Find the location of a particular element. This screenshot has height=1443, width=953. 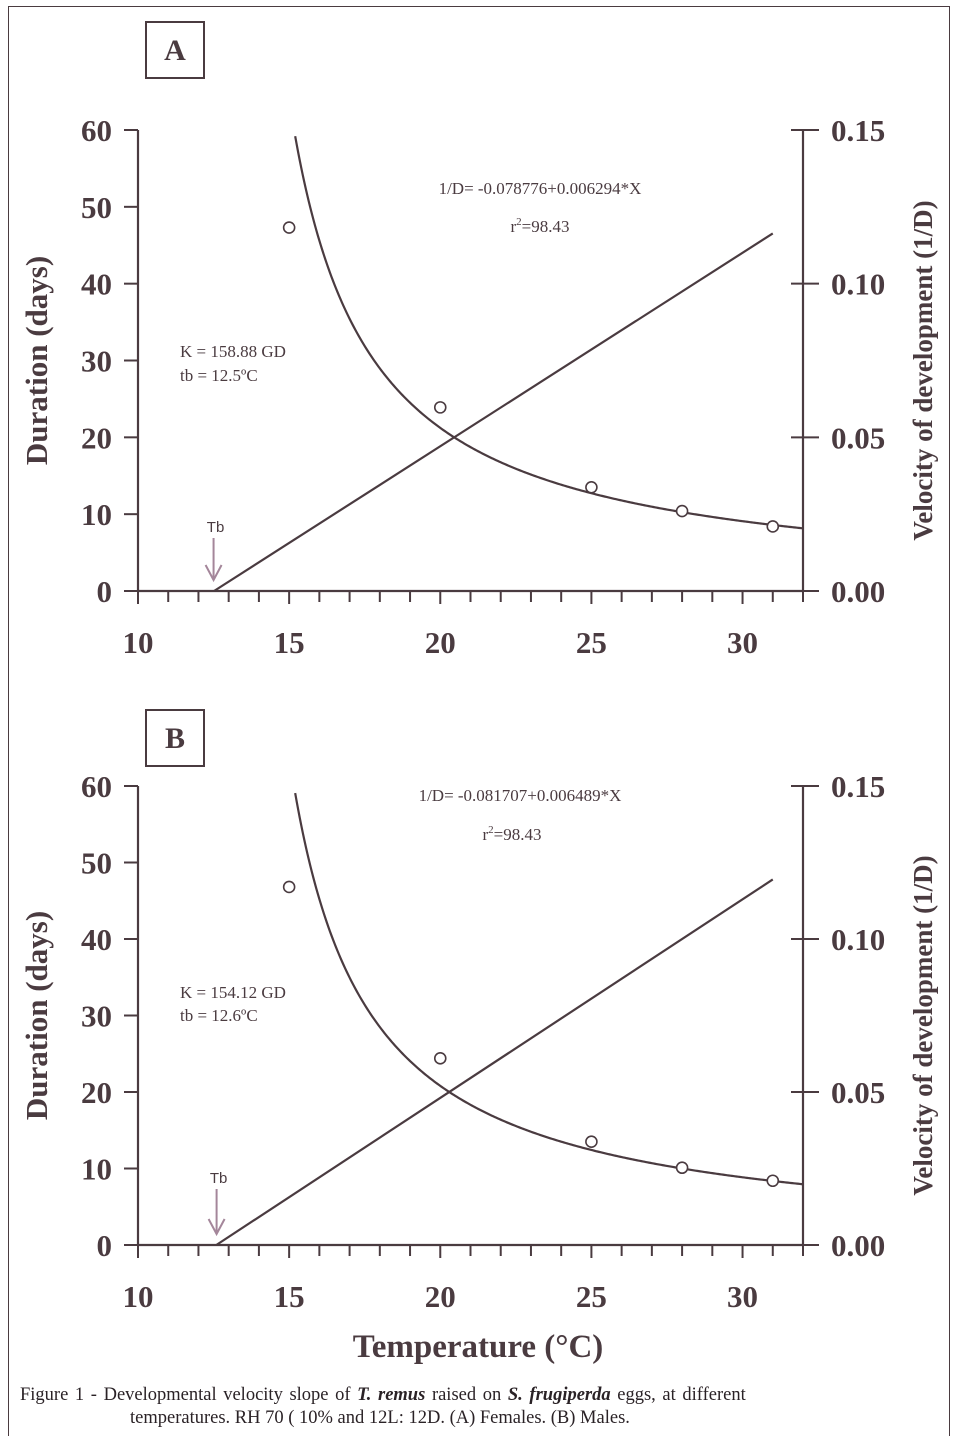

caption-species-1: T. remus is located at coordinates (391, 1395).